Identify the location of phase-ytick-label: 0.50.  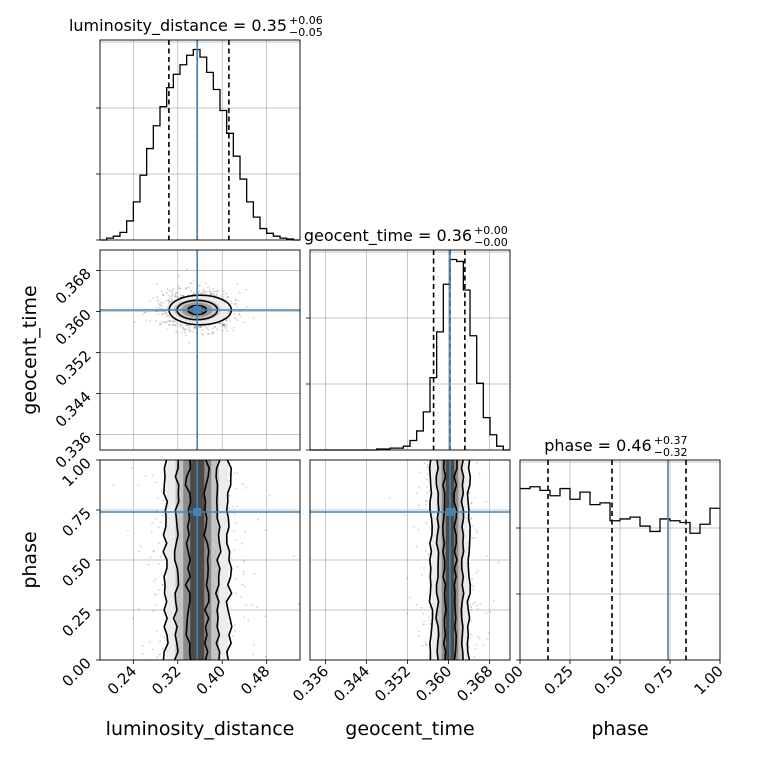
(76, 572).